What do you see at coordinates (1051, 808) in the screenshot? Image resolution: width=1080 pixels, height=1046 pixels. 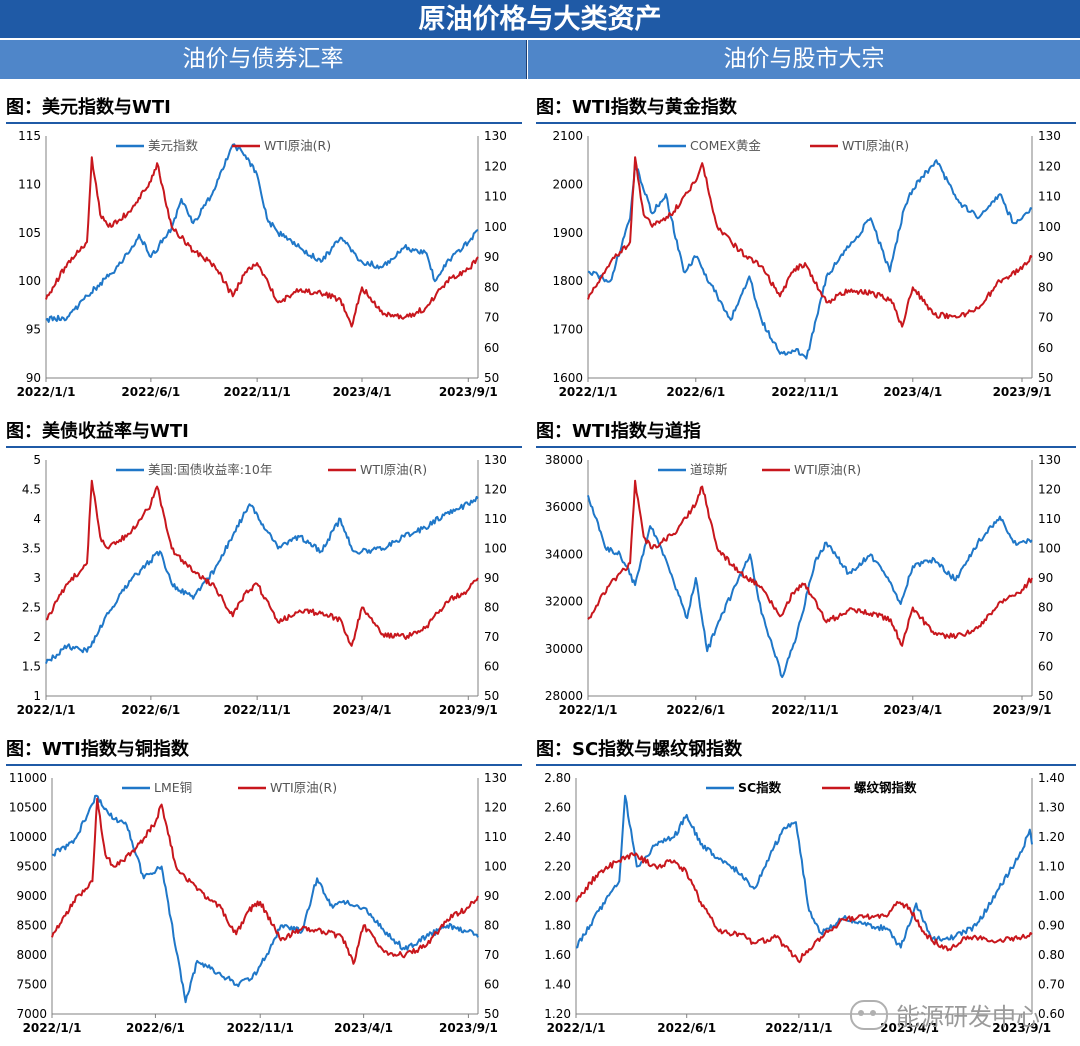 I see `y-right-tick-label: 1.30` at bounding box center [1051, 808].